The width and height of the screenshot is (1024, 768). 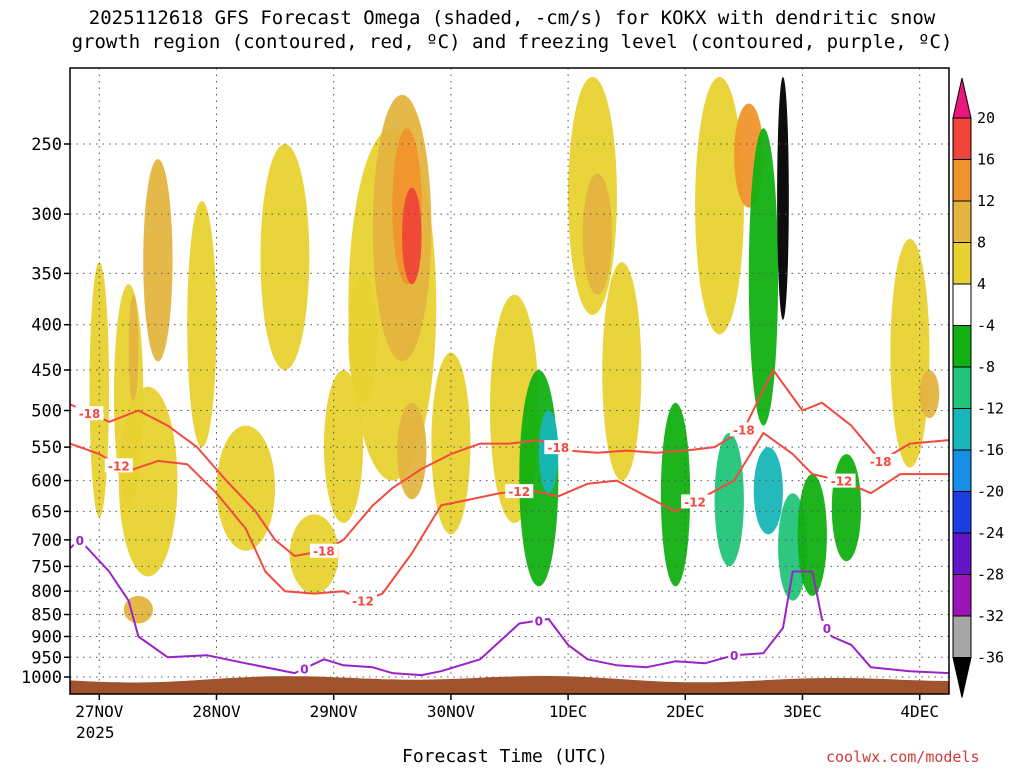 What do you see at coordinates (46, 512) in the screenshot?
I see `y-tick-label-650: 650` at bounding box center [46, 512].